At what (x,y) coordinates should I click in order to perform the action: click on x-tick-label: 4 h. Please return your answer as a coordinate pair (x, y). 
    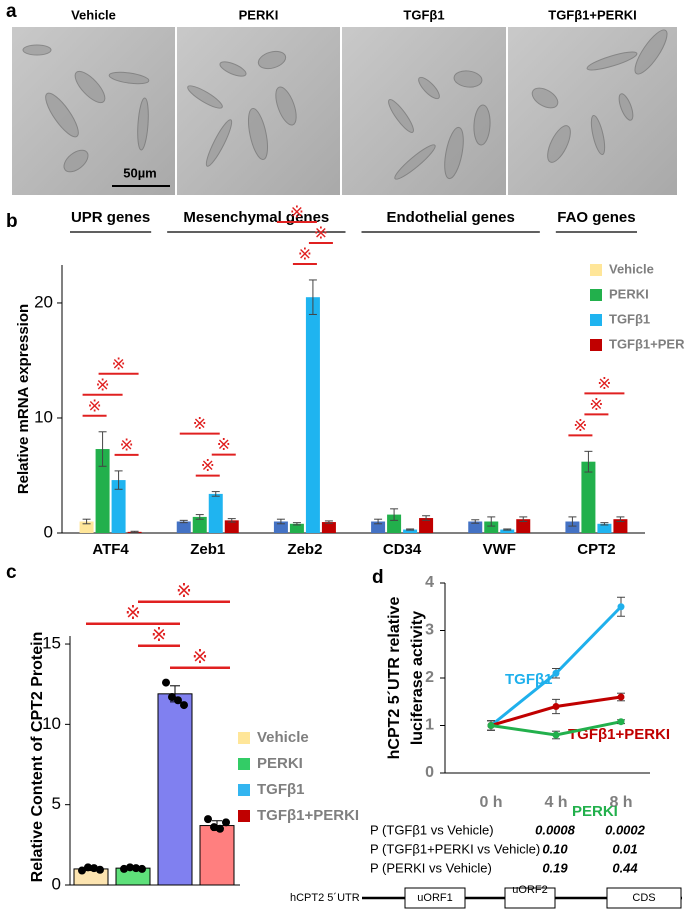
    Looking at the image, I should click on (555, 802).